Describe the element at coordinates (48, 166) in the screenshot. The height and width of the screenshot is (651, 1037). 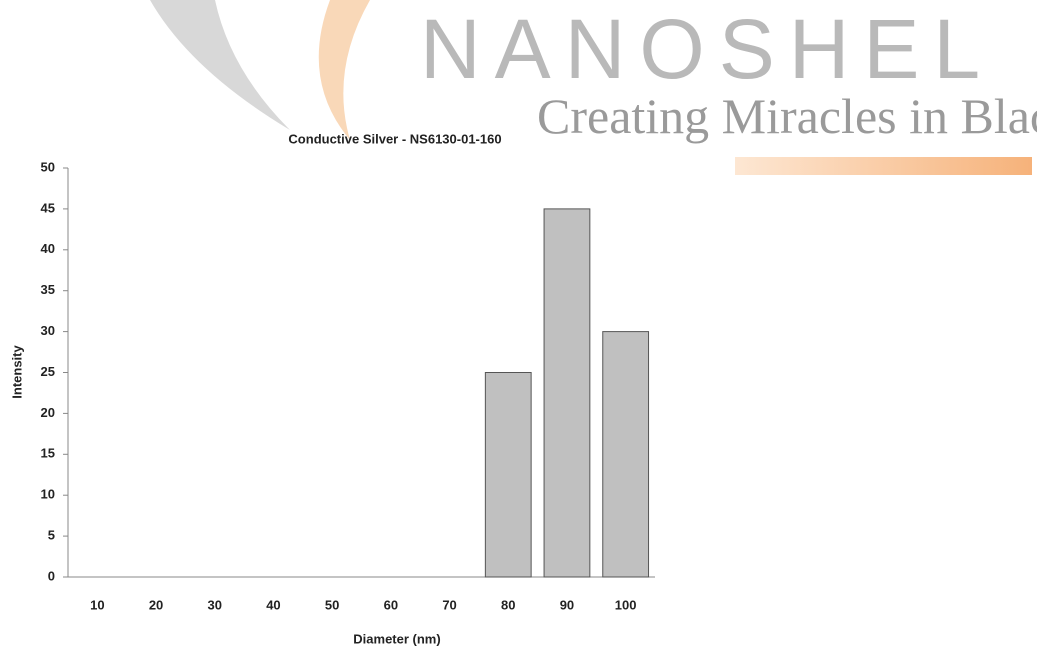
I see `y-tick-label: 50` at that location.